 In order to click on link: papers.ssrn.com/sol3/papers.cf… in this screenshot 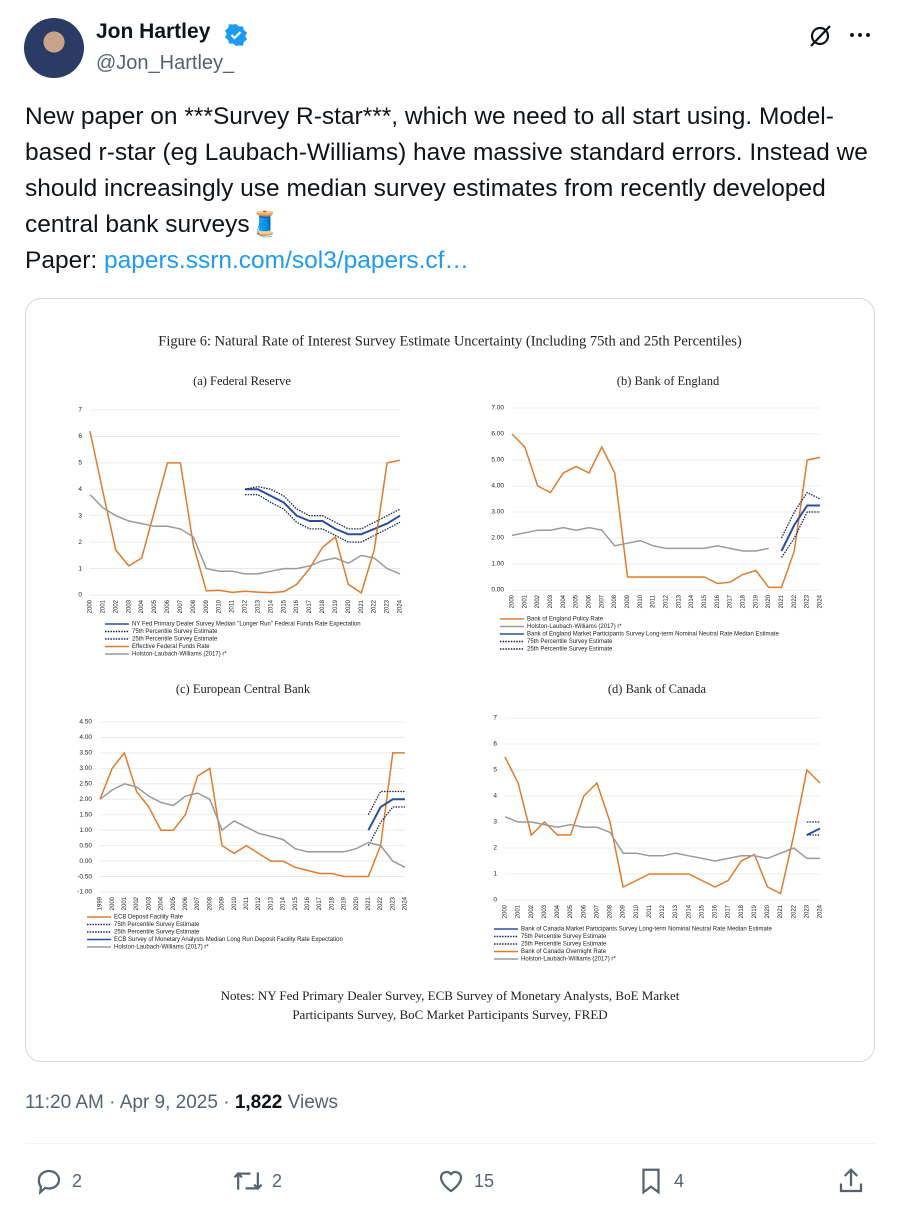, I will do `click(286, 260)`.